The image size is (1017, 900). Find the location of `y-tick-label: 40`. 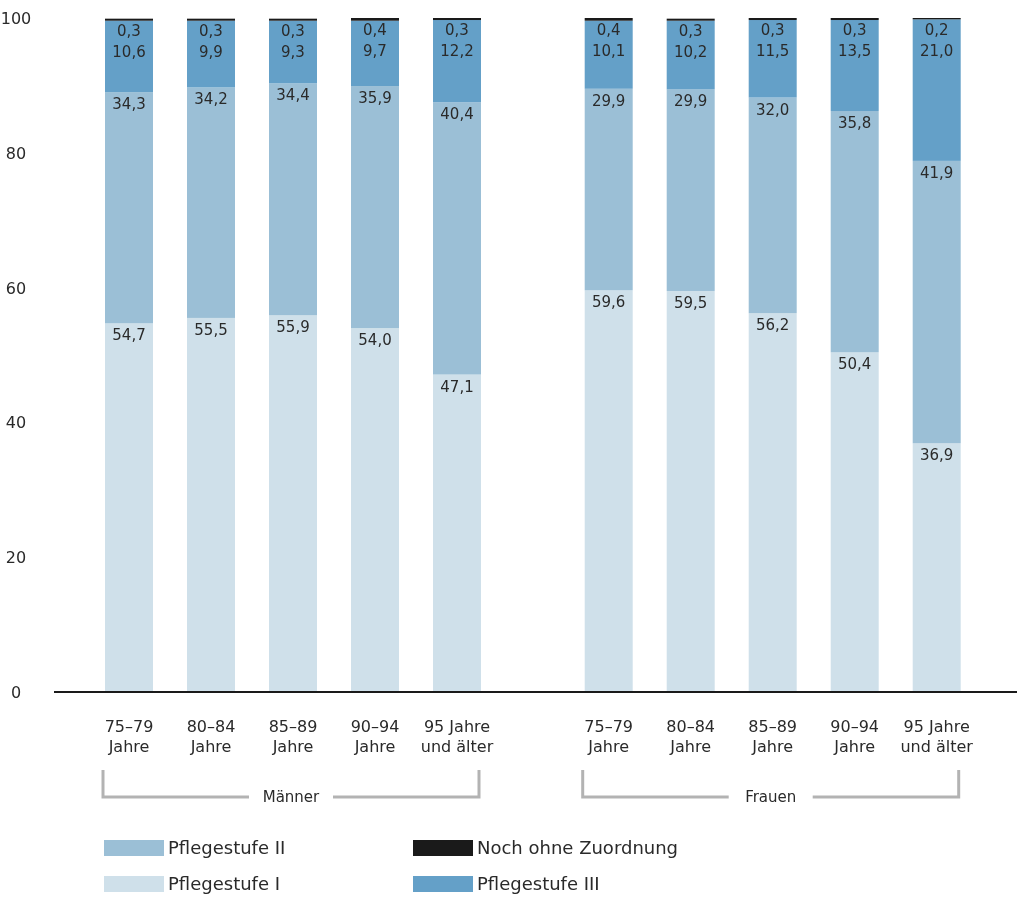

y-tick-label: 40 is located at coordinates (16, 423).